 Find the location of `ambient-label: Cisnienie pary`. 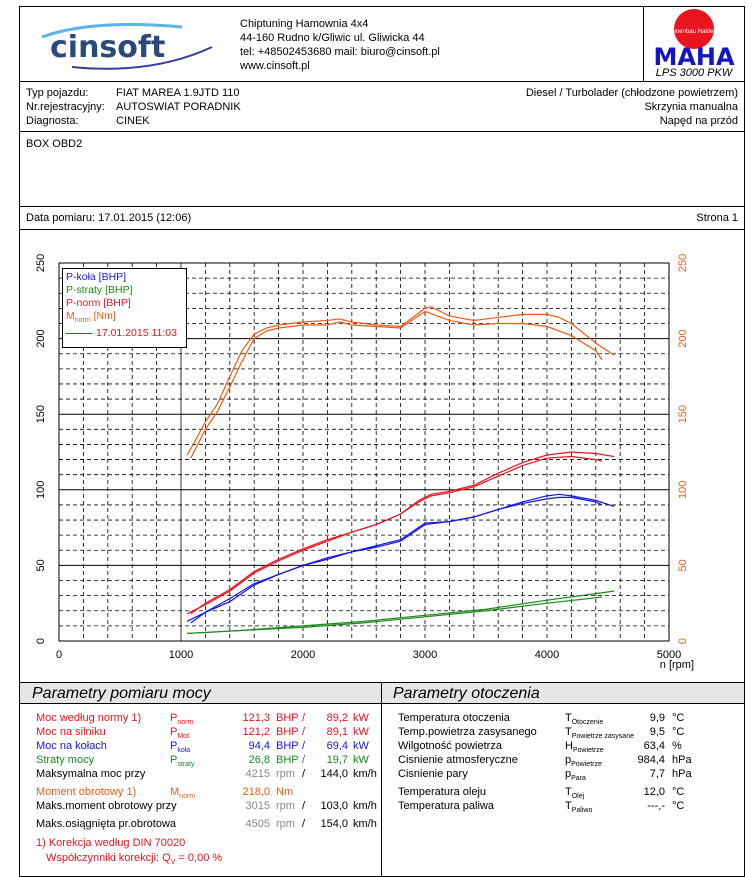

ambient-label: Cisnienie pary is located at coordinates (433, 774).